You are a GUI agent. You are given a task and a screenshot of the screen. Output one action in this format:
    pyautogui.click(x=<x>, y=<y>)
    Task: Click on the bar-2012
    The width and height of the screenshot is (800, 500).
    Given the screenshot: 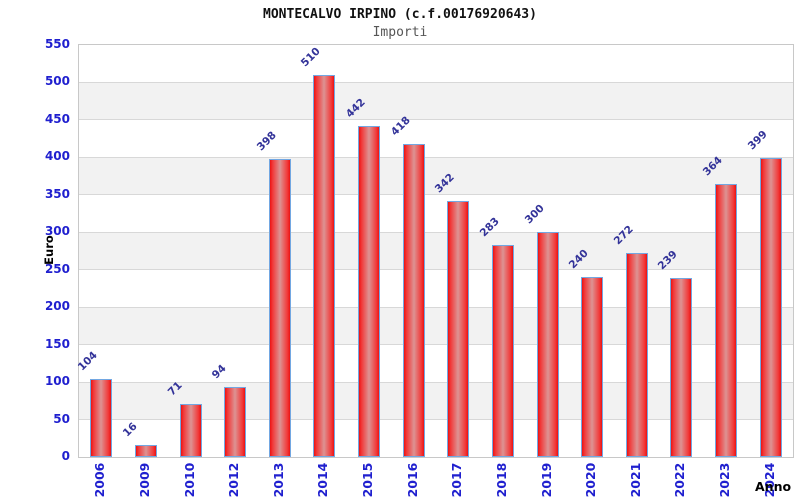 What is the action you would take?
    pyautogui.click(x=235, y=421)
    